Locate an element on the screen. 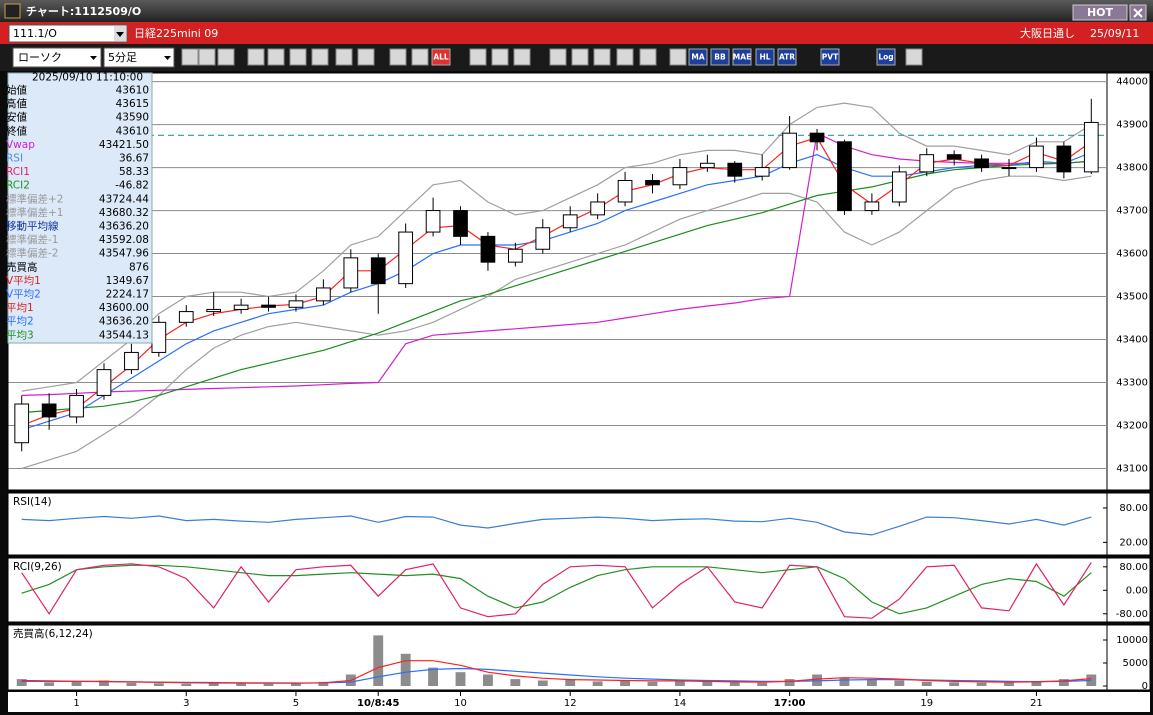 This screenshot has width=1153, height=715. tool-button-label: ALL is located at coordinates (441, 57).